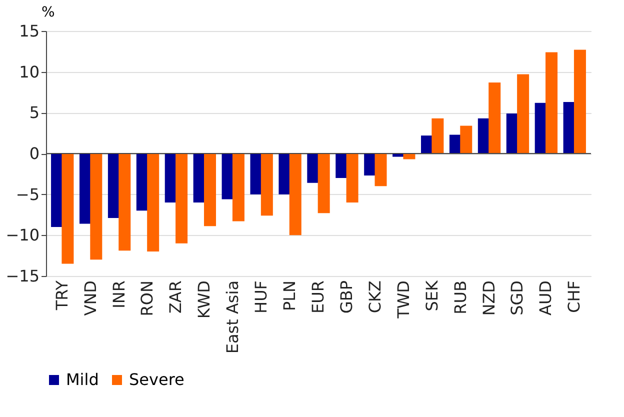 The height and width of the screenshot is (417, 624). I want to click on x-tick-label: AUD, so click(546, 298).